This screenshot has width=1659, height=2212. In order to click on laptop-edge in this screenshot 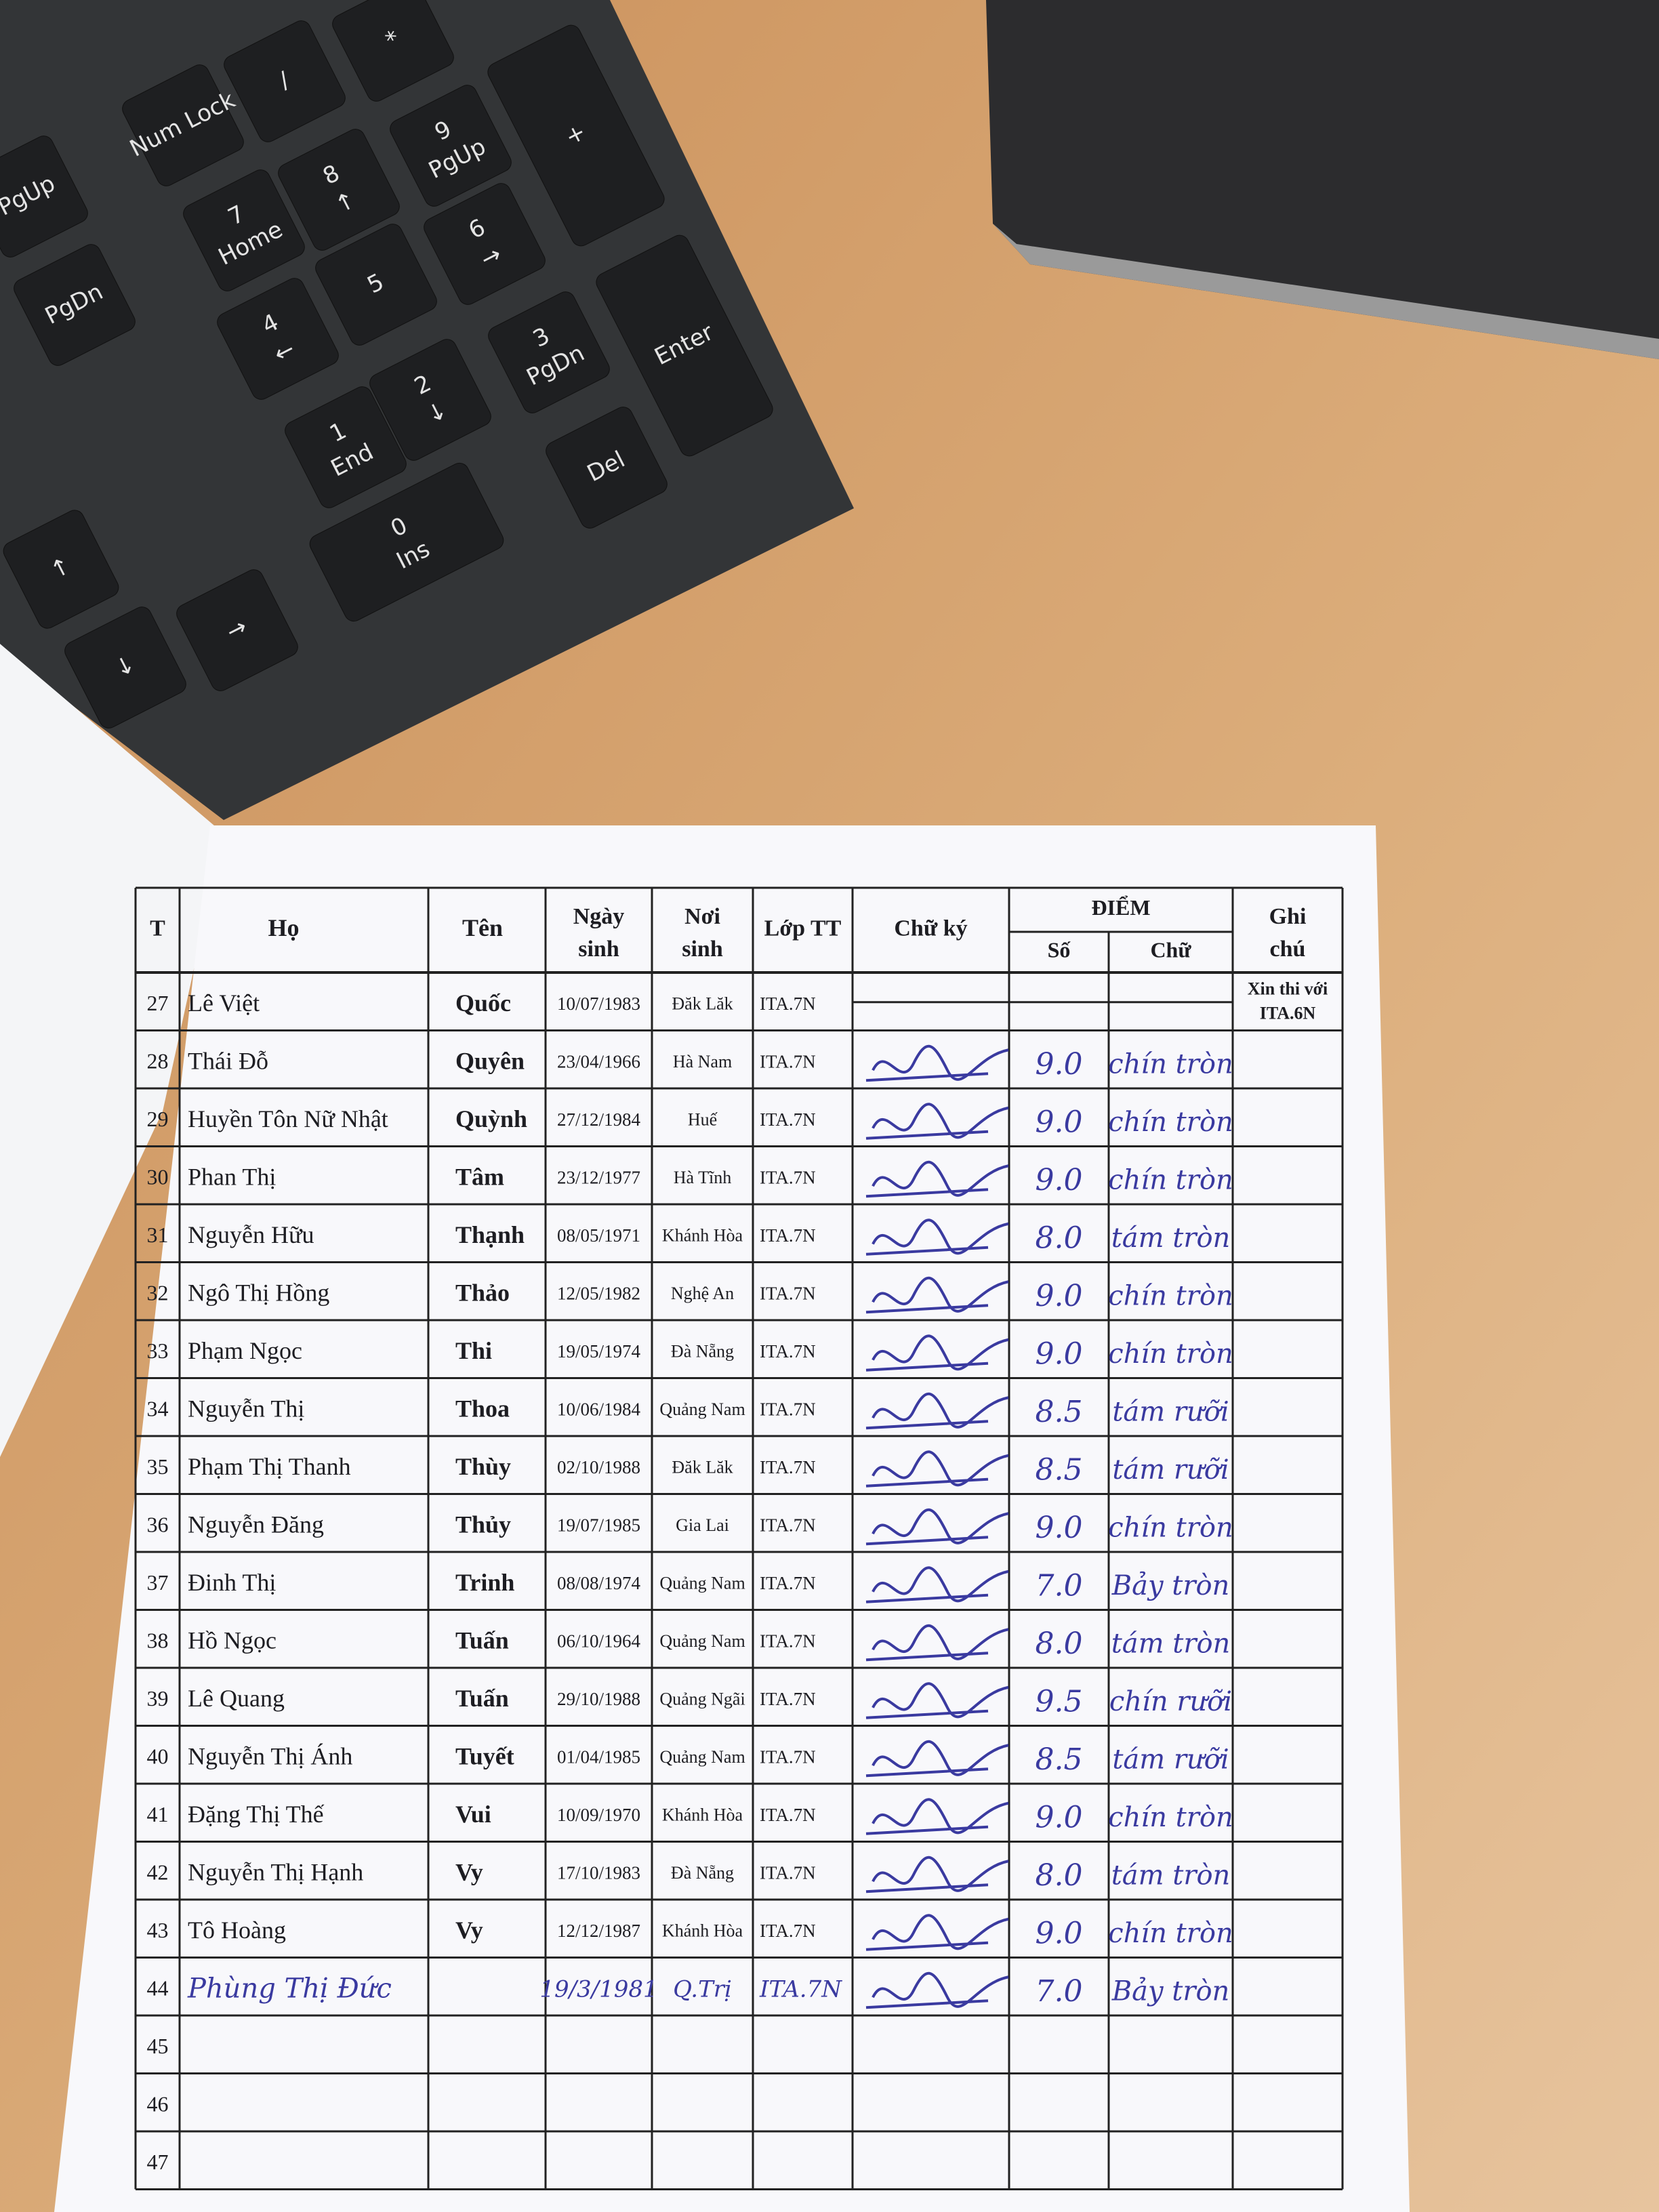, I will do `click(1326, 291)`.